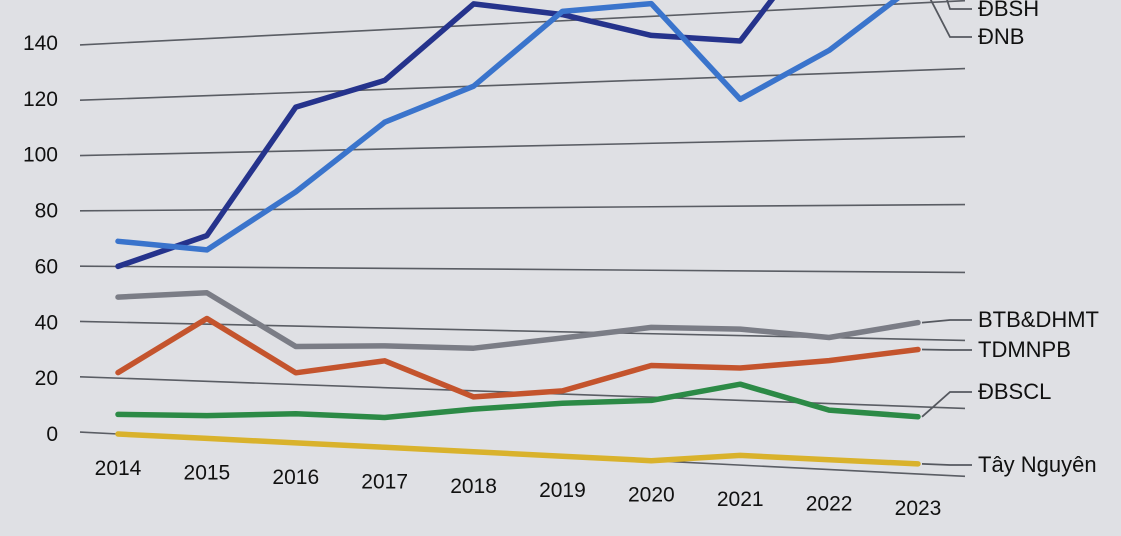  What do you see at coordinates (740, 499) in the screenshot?
I see `x-tick-label: 2021` at bounding box center [740, 499].